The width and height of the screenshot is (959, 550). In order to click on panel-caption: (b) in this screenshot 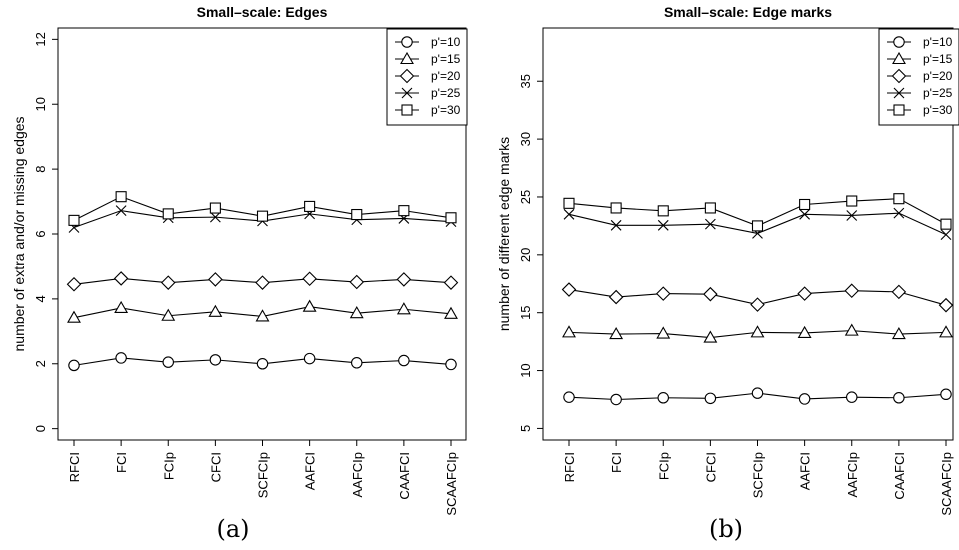, I will do `click(726, 529)`.